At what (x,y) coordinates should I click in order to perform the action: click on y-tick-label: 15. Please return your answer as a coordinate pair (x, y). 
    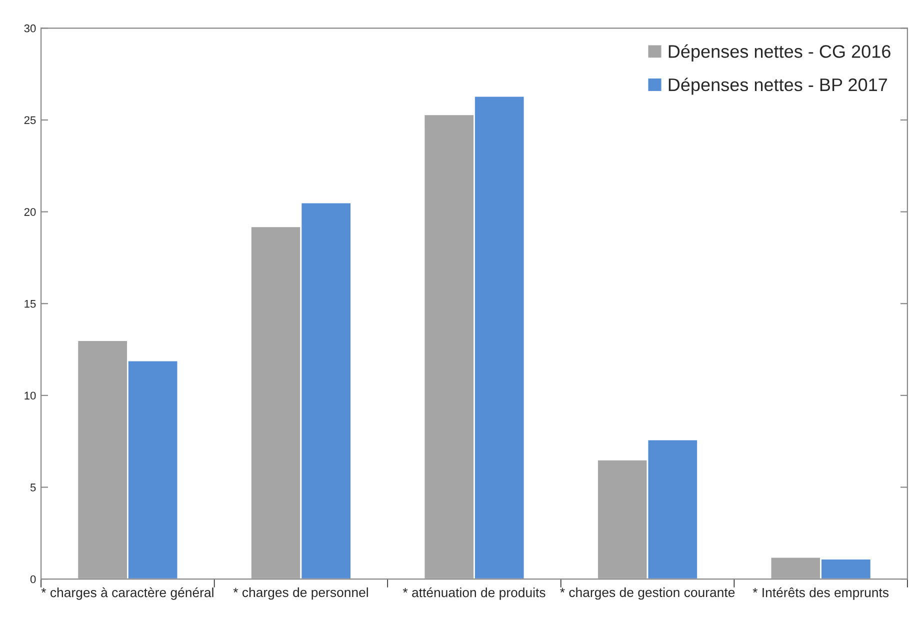
    Looking at the image, I should click on (30, 304).